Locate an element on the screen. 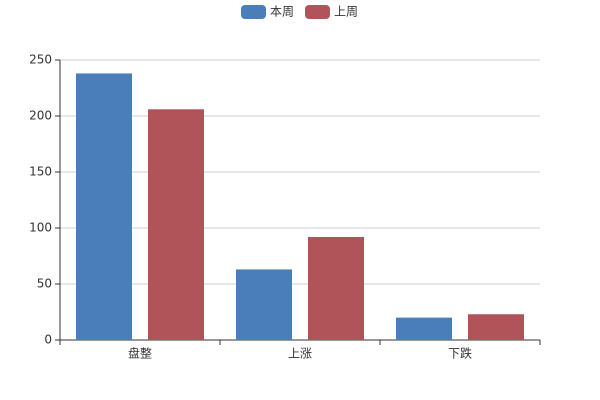 The height and width of the screenshot is (400, 600). y-tick-label: 100 is located at coordinates (40, 228).